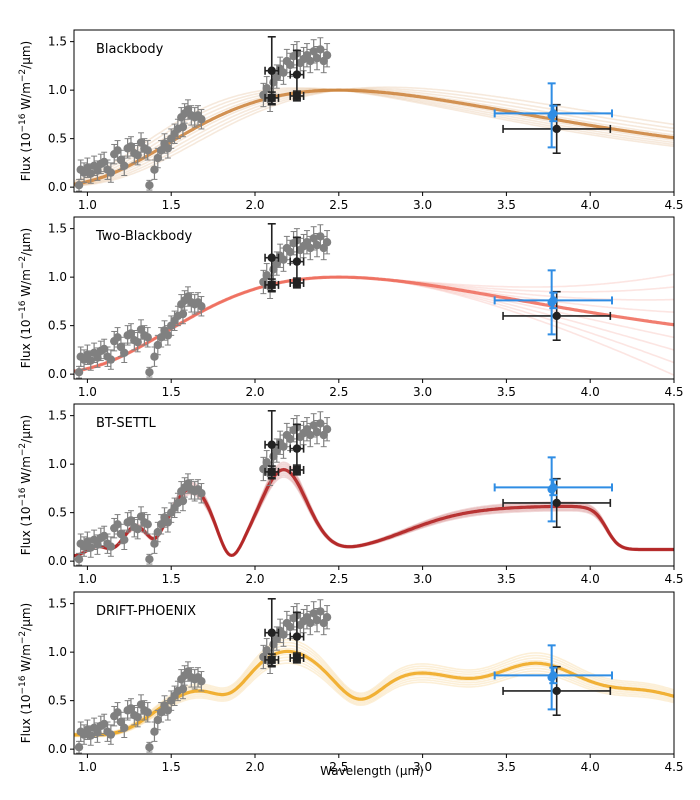  What do you see at coordinates (25, 111) in the screenshot?
I see `y-axis-label: Flux (10−16 W/m−2/μm)` at bounding box center [25, 111].